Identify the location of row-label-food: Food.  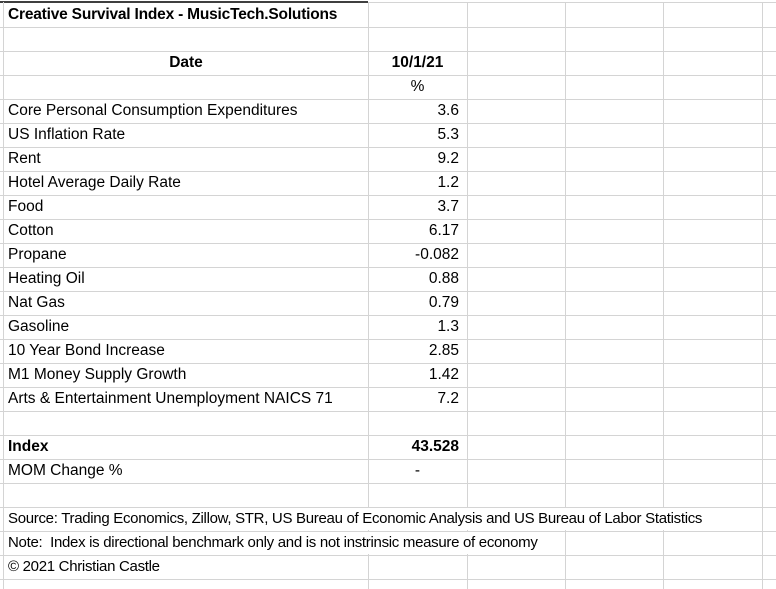
(26, 206).